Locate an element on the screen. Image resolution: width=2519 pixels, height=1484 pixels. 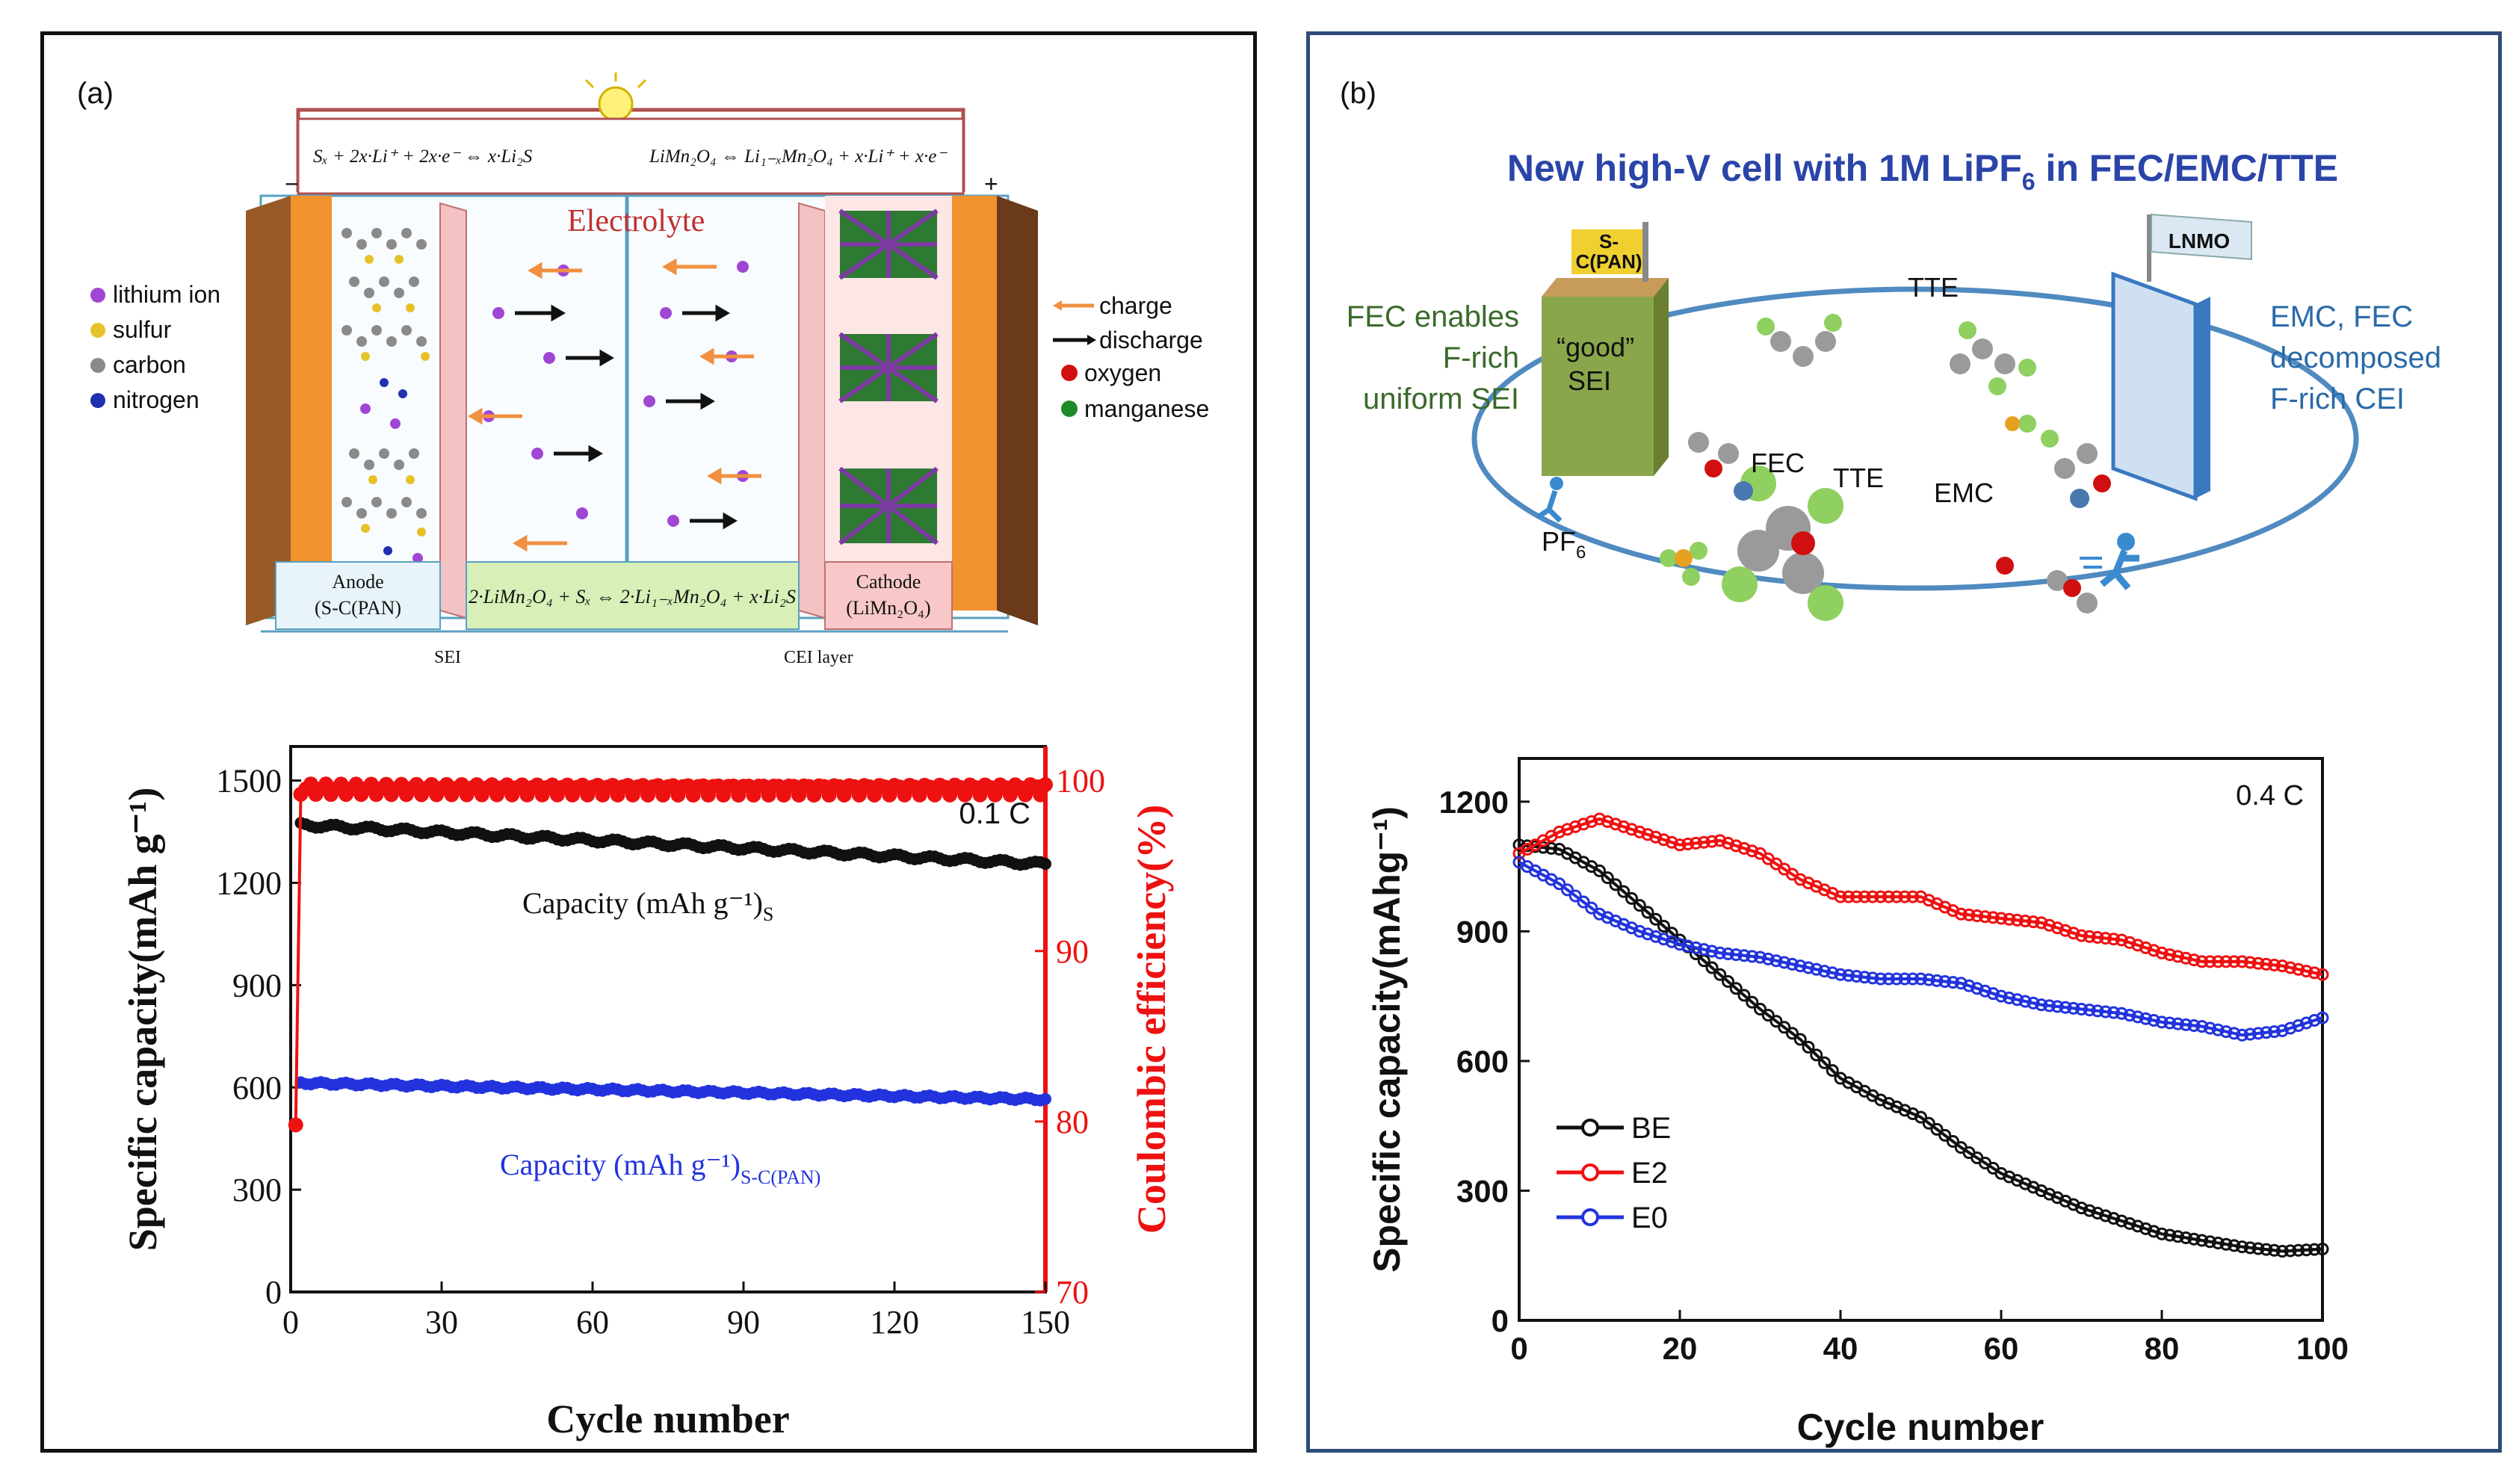
legend-carbon: carbon is located at coordinates (149, 364).